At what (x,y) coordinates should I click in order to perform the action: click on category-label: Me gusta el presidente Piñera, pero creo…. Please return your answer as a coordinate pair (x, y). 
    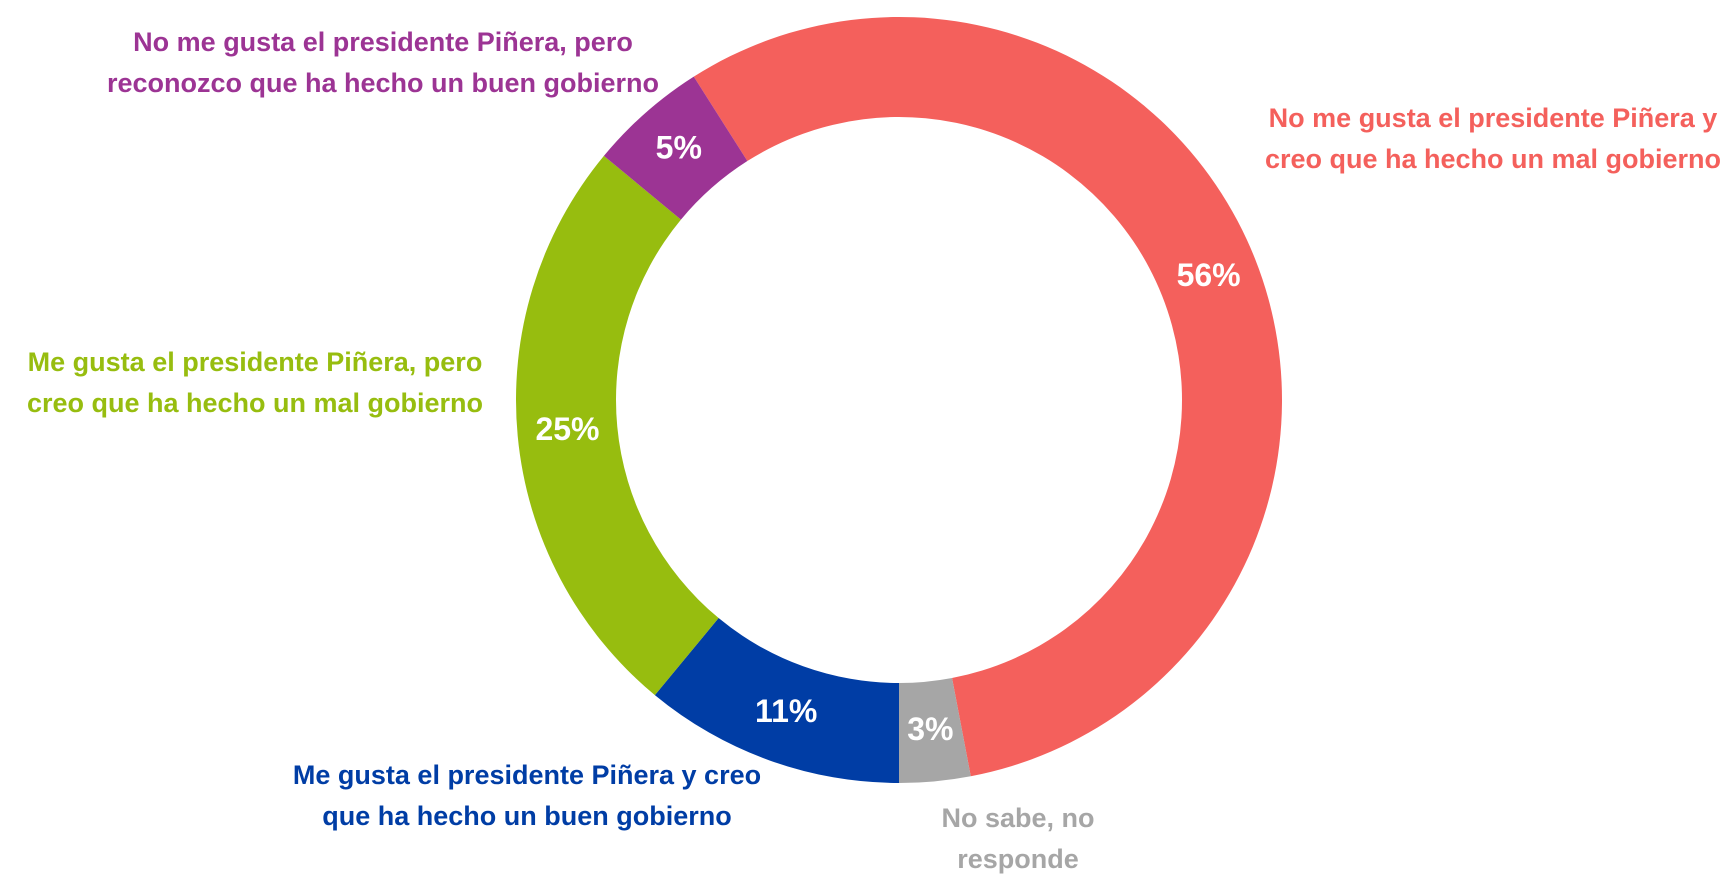
    Looking at the image, I should click on (255, 382).